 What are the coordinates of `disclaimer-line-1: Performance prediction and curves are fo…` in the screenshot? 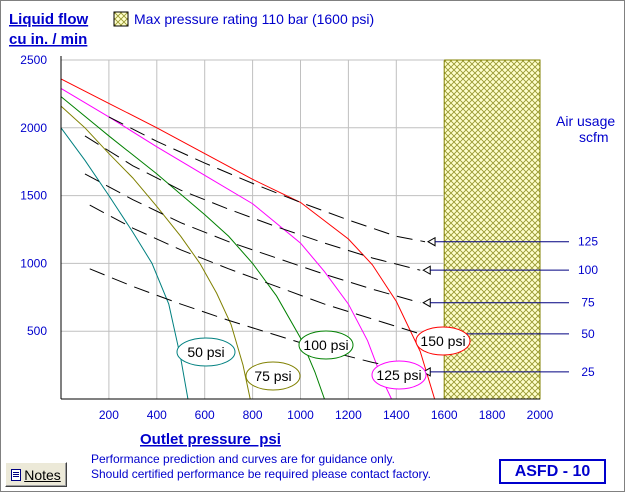 It's located at (243, 459).